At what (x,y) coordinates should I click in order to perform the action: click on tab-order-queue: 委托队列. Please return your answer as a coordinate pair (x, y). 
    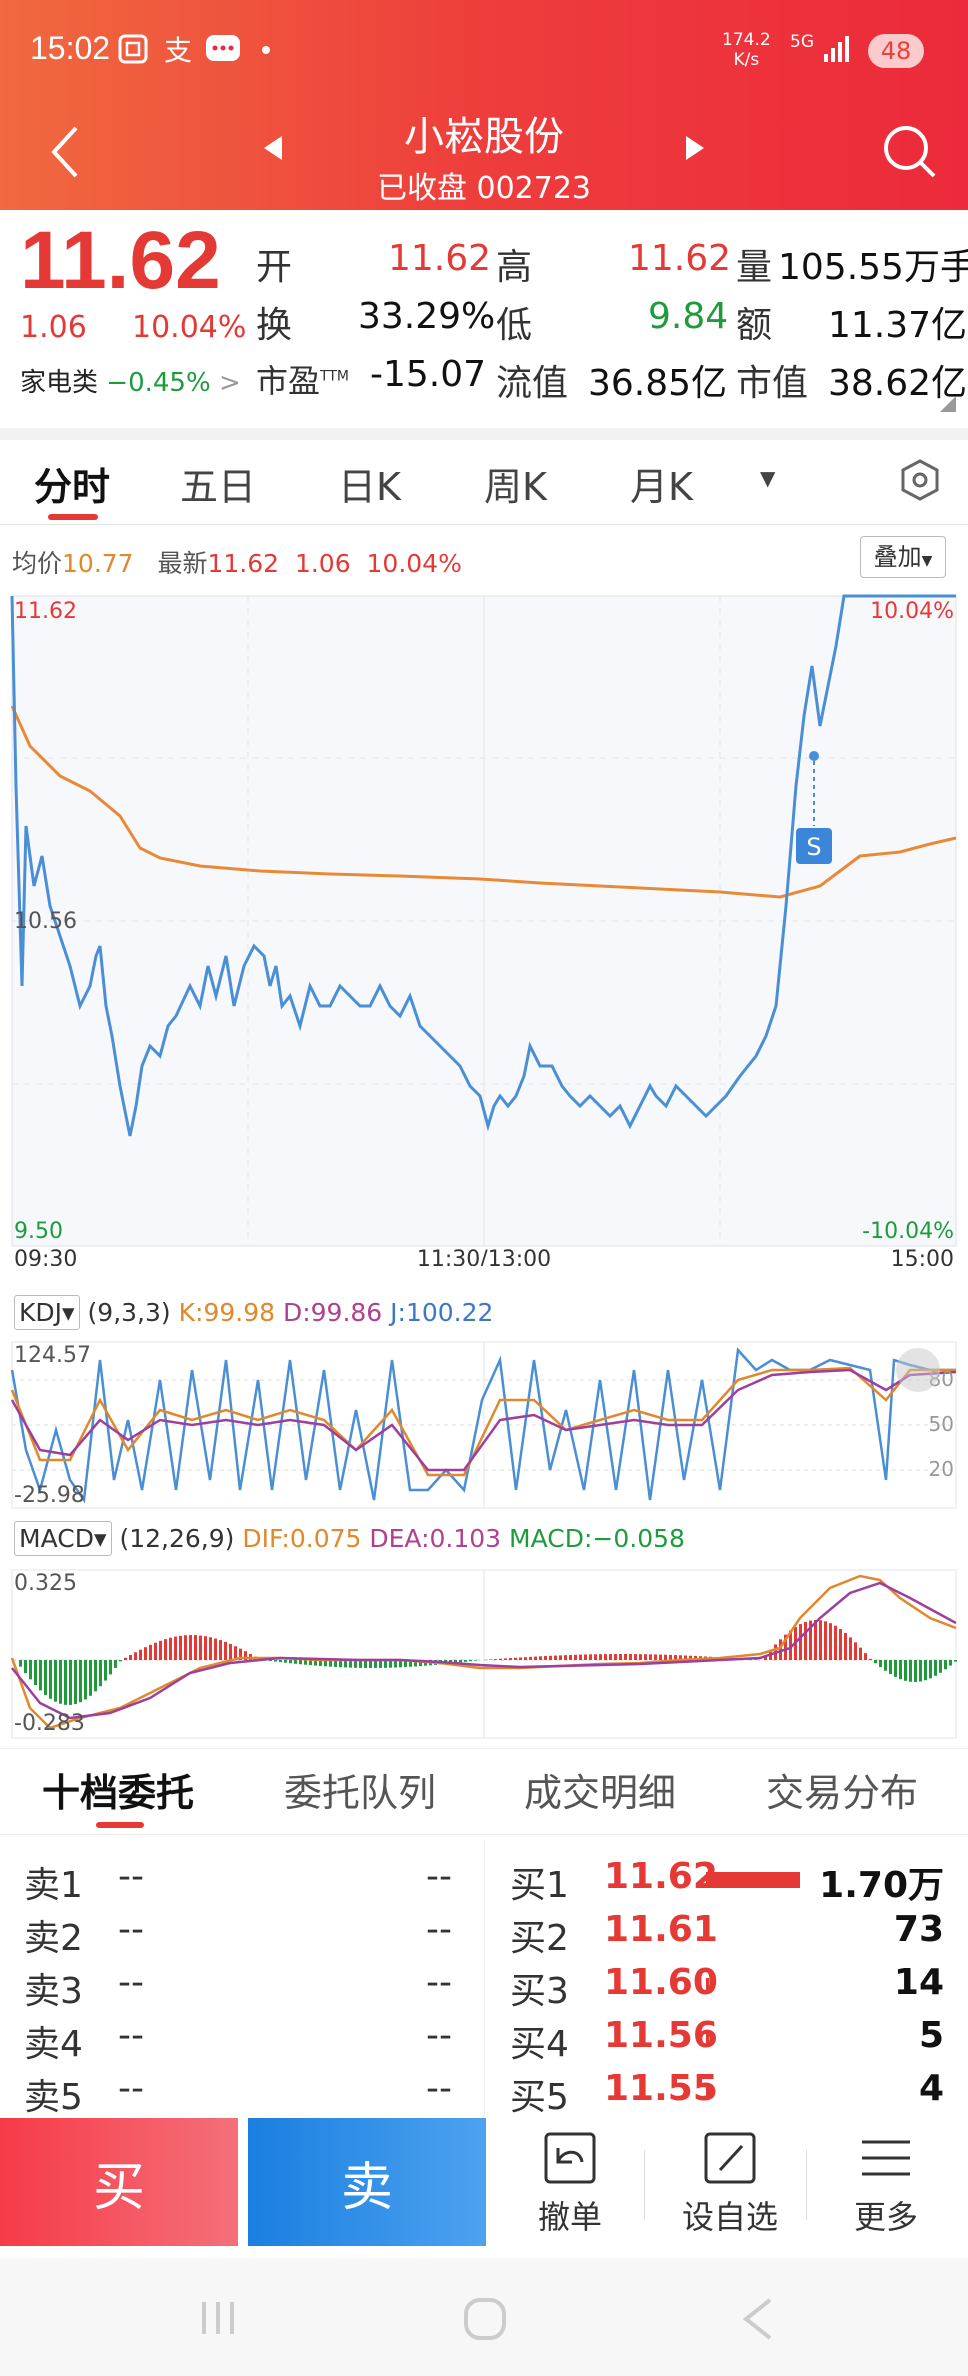
    Looking at the image, I should click on (360, 1793).